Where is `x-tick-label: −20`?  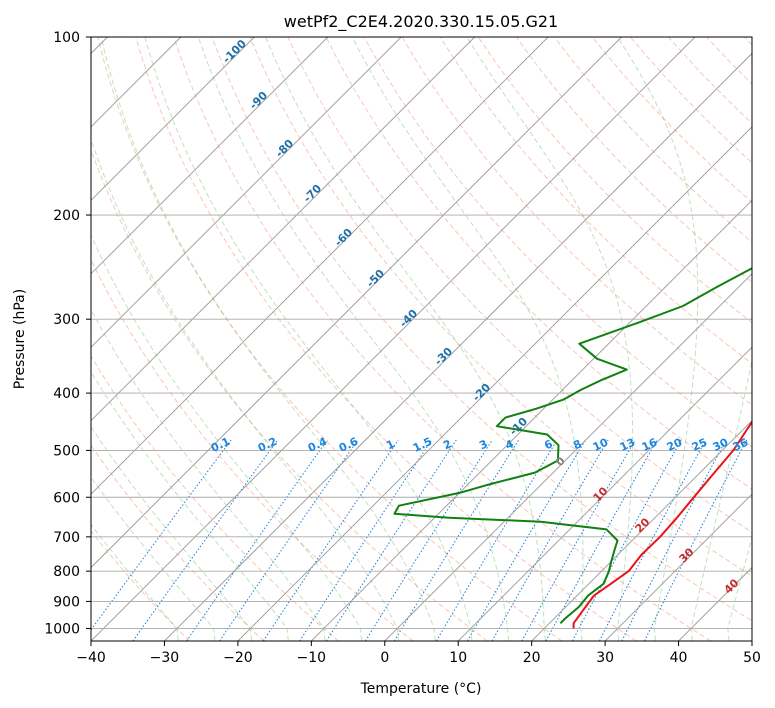
x-tick-label: −20 is located at coordinates (238, 658).